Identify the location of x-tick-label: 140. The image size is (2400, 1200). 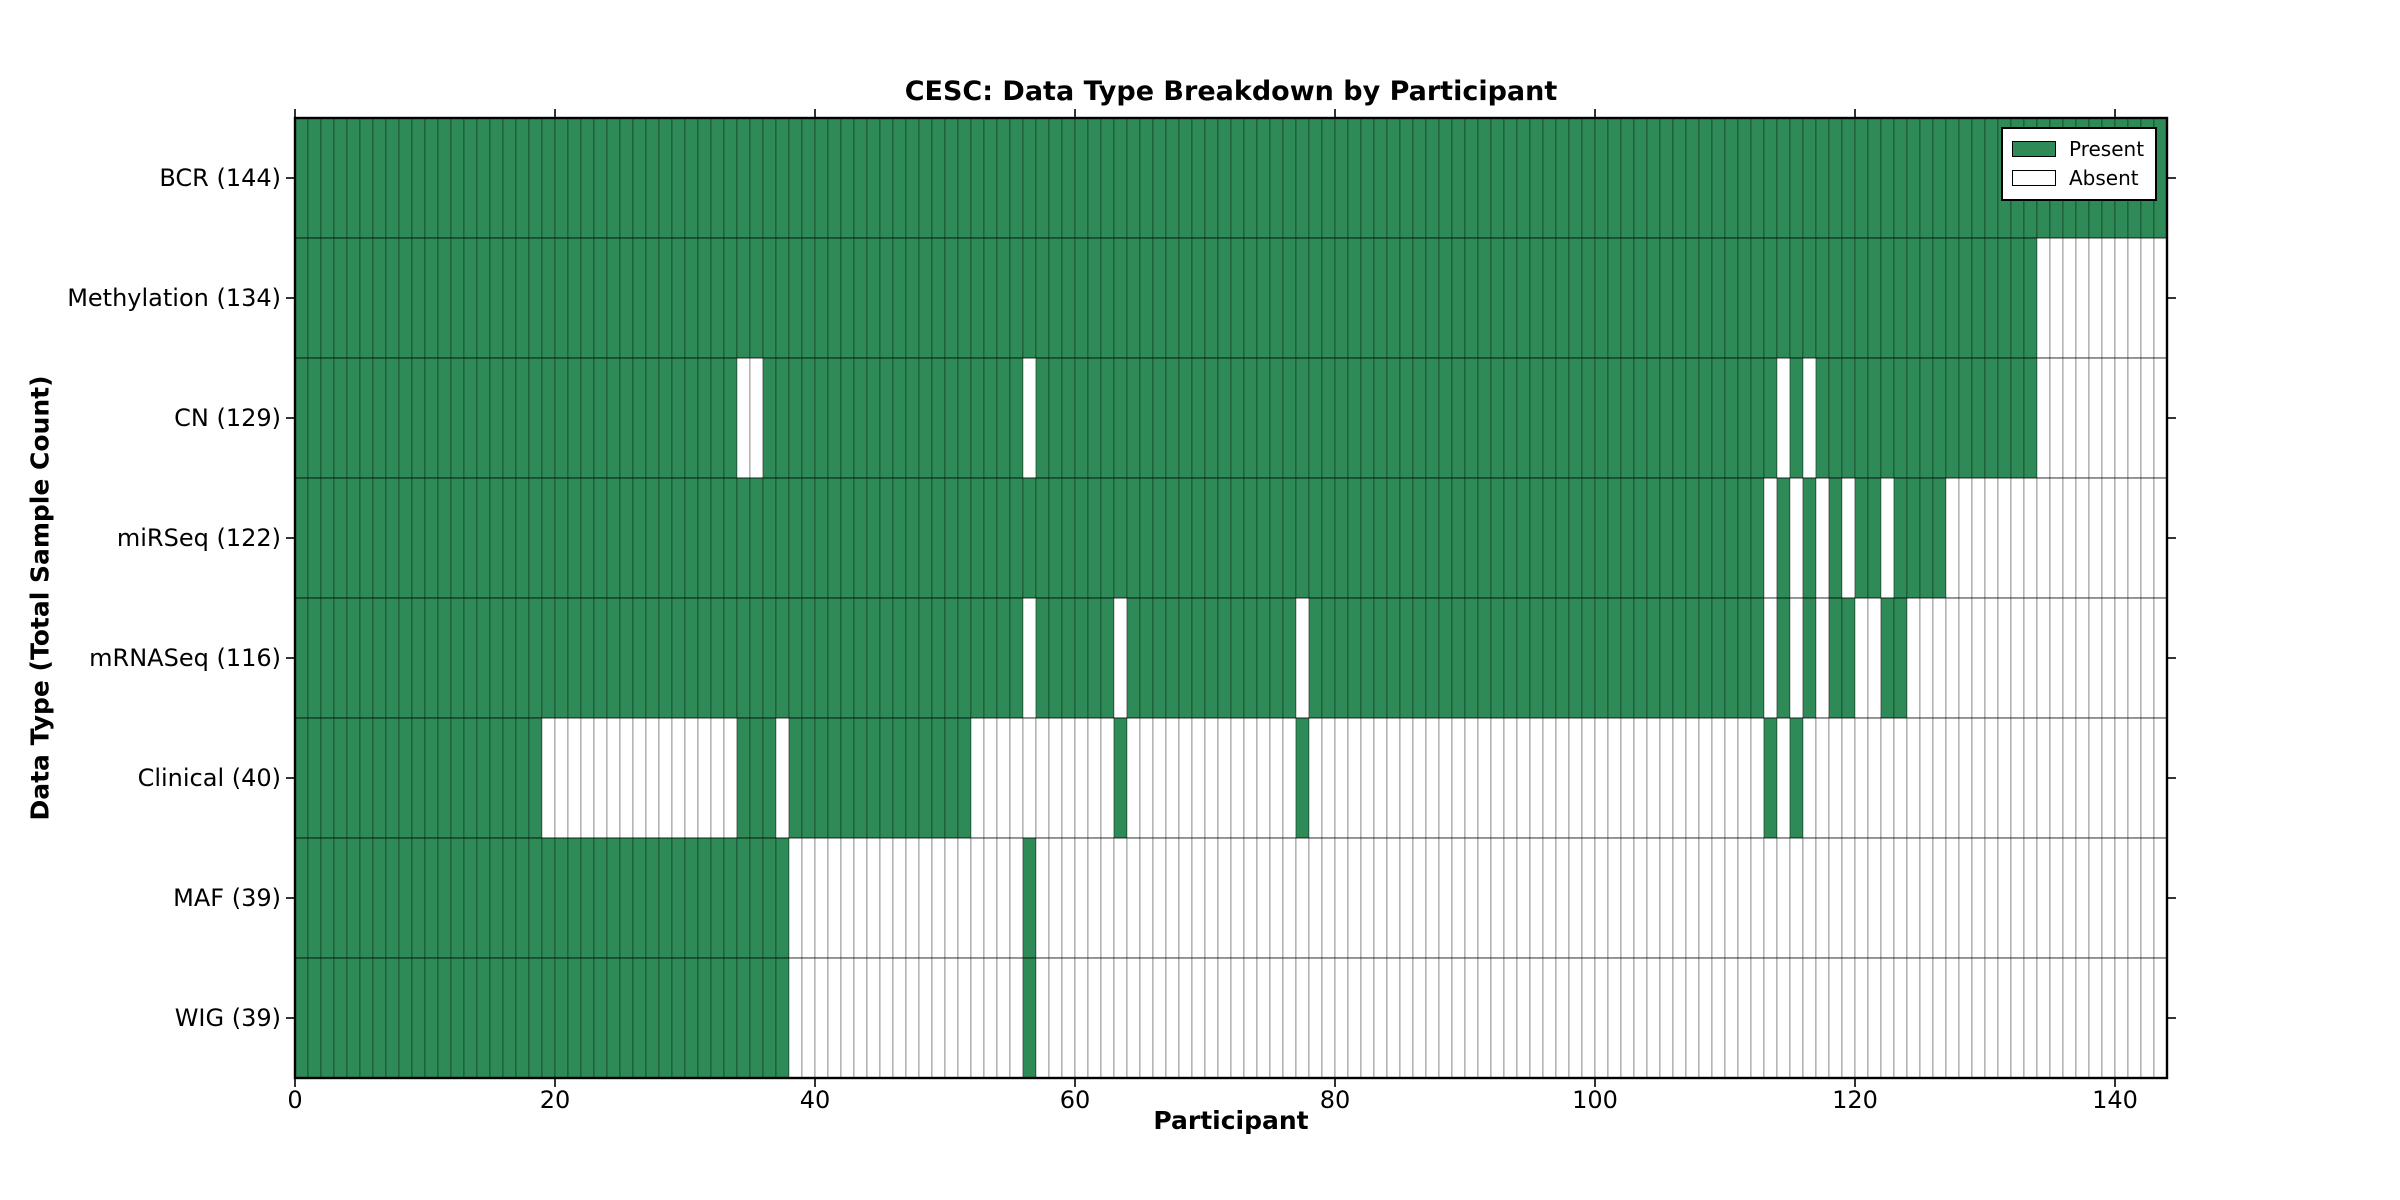
(2115, 1100).